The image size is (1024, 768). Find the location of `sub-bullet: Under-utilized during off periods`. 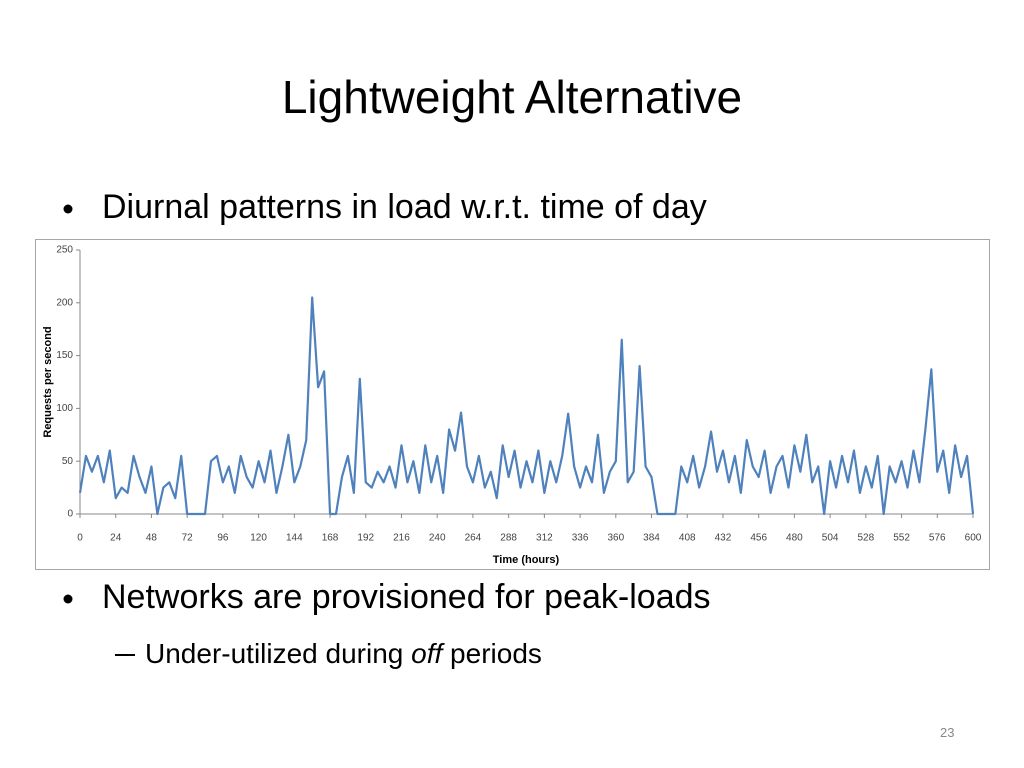

sub-bullet: Under-utilized during off periods is located at coordinates (343, 654).